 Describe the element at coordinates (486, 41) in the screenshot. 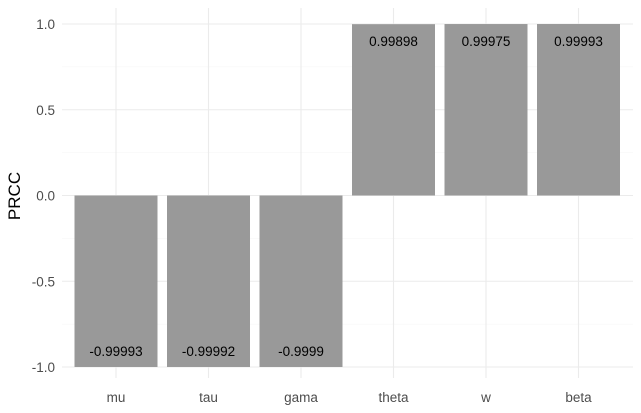

I see `data-label: 0.99975` at that location.